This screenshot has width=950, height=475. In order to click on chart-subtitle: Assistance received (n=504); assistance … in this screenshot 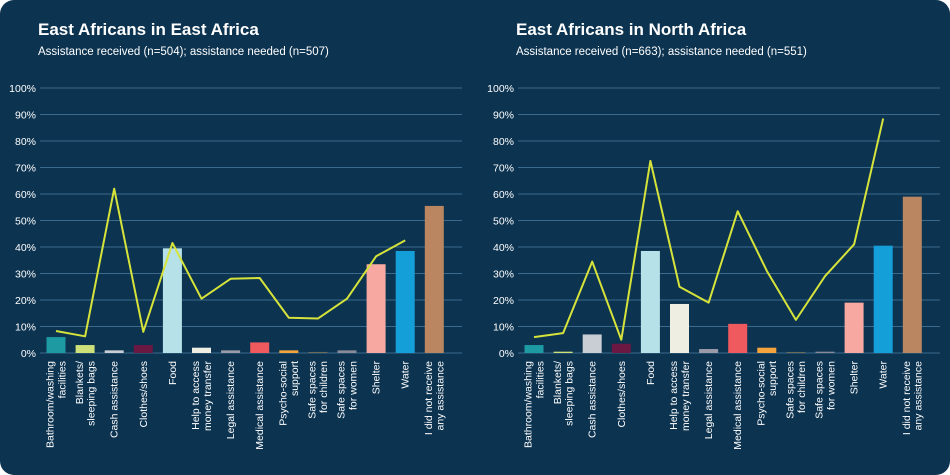, I will do `click(183, 52)`.